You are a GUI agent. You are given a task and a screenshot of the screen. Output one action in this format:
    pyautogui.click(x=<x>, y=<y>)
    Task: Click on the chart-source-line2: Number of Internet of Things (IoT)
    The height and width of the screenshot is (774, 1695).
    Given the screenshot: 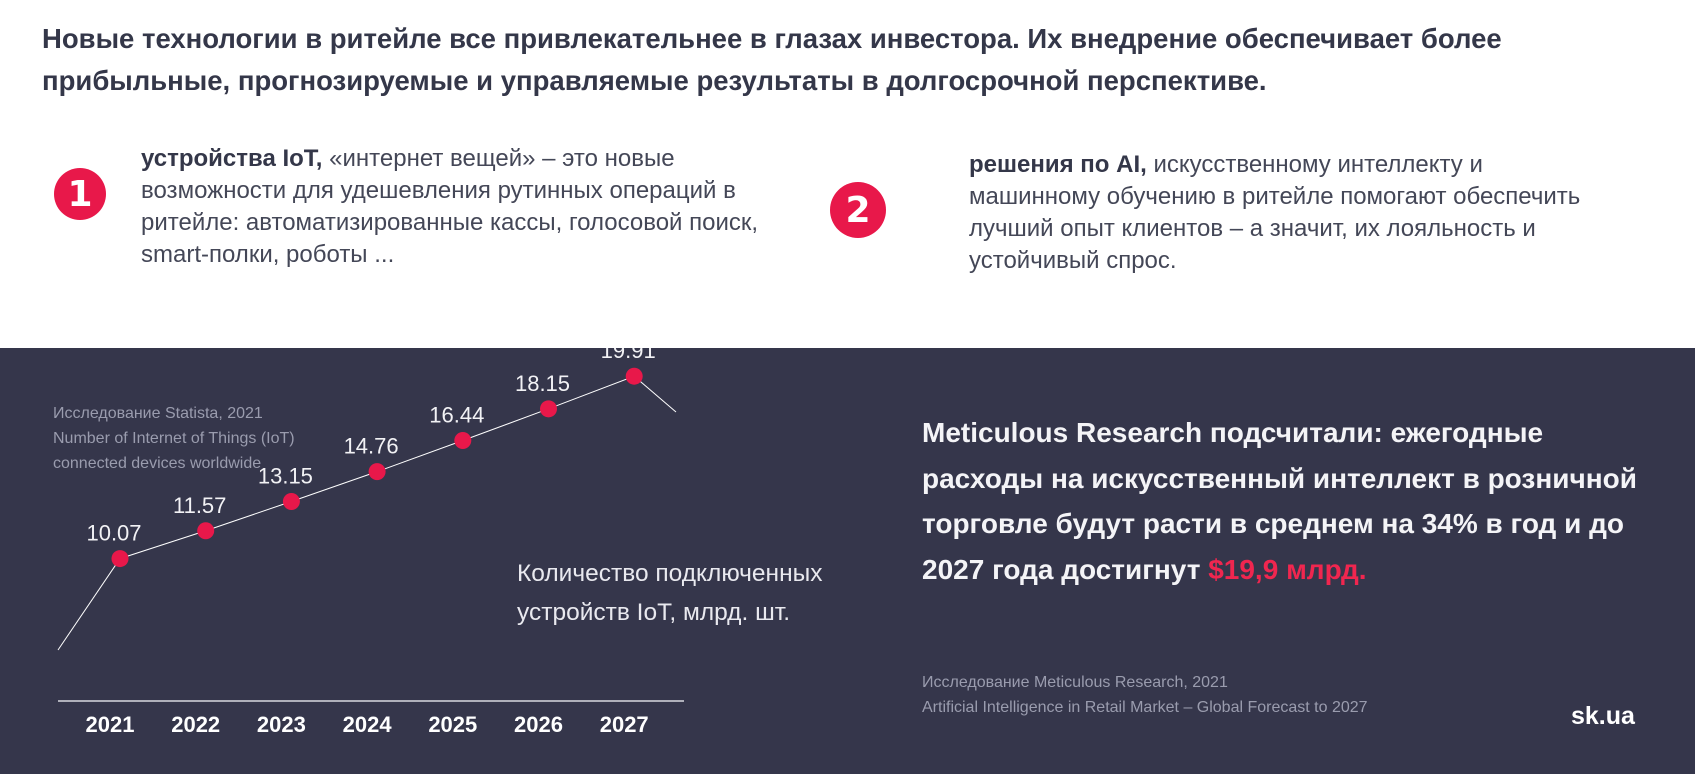 What is the action you would take?
    pyautogui.click(x=174, y=438)
    